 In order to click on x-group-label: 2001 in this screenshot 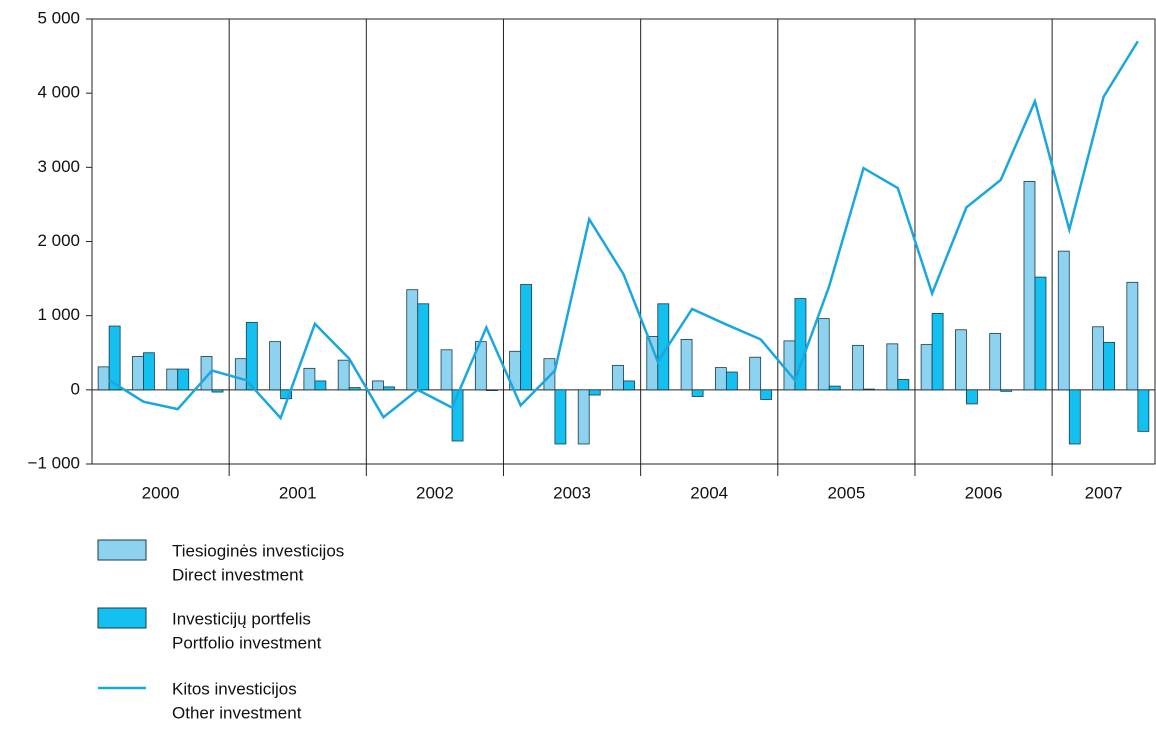, I will do `click(298, 492)`.